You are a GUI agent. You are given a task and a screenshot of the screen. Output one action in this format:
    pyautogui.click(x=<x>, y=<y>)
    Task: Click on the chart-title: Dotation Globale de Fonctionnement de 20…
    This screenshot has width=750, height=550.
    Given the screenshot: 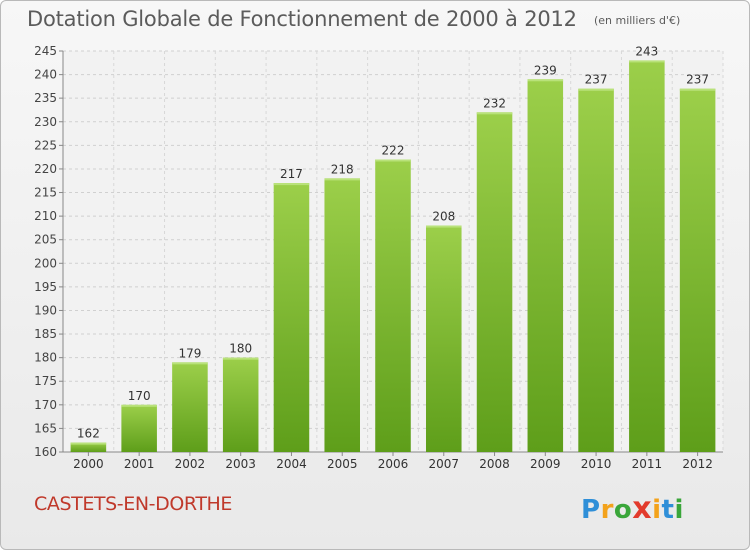 What is the action you would take?
    pyautogui.click(x=302, y=19)
    